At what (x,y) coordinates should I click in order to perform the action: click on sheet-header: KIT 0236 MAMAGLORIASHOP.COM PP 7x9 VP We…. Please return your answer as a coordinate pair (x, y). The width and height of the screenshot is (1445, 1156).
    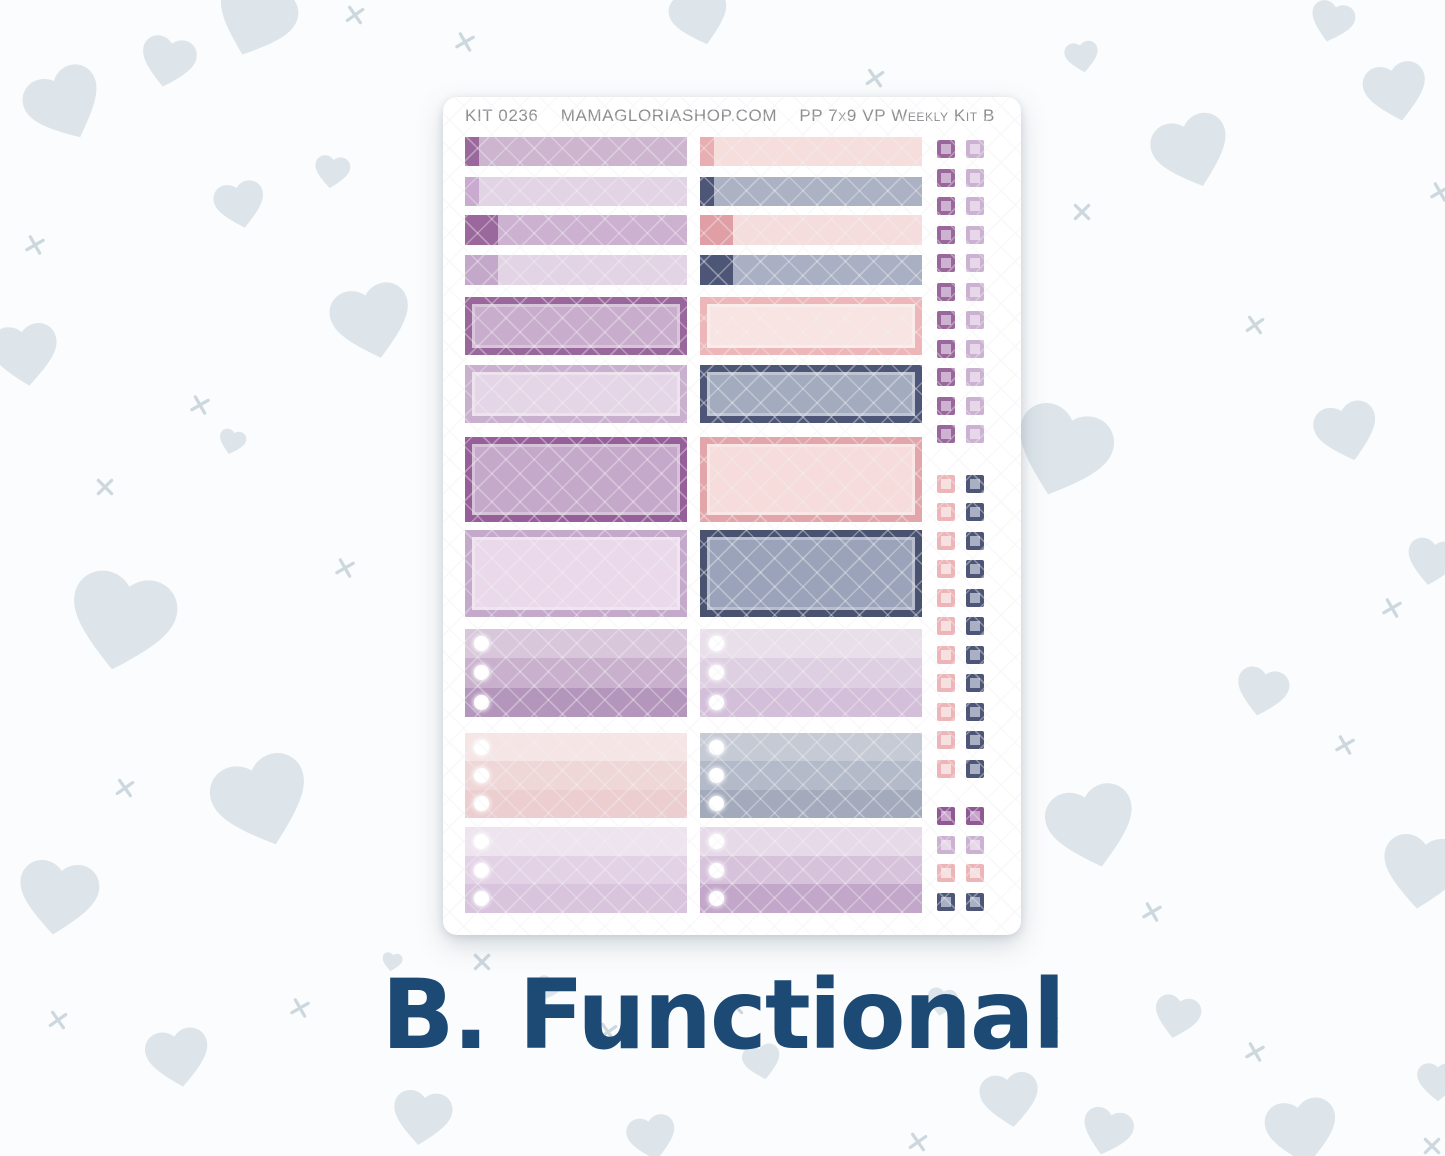
    Looking at the image, I should click on (730, 116).